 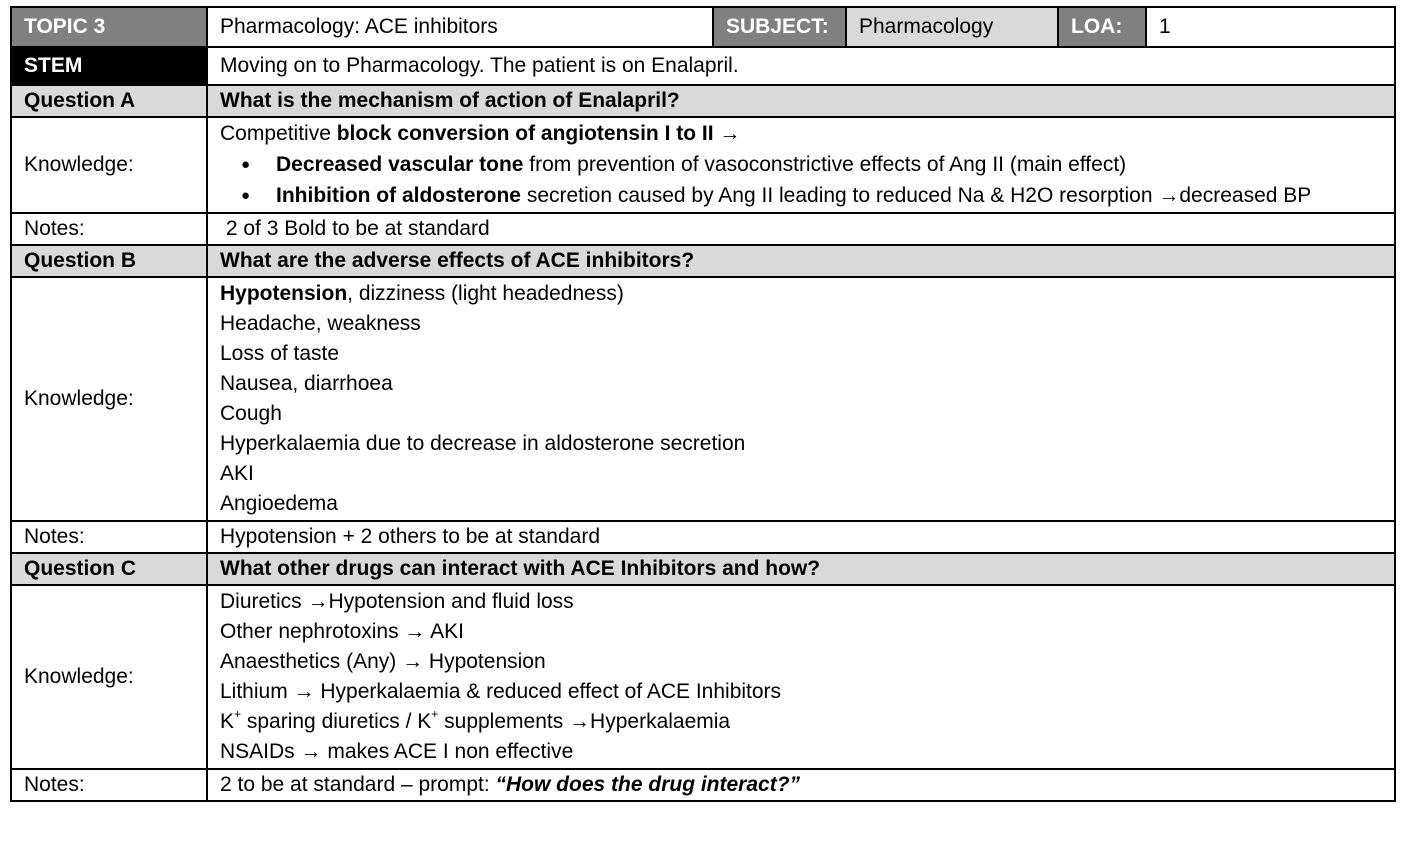 I want to click on list-item: Diuretics →Hypotension and fluid loss, so click(x=397, y=601).